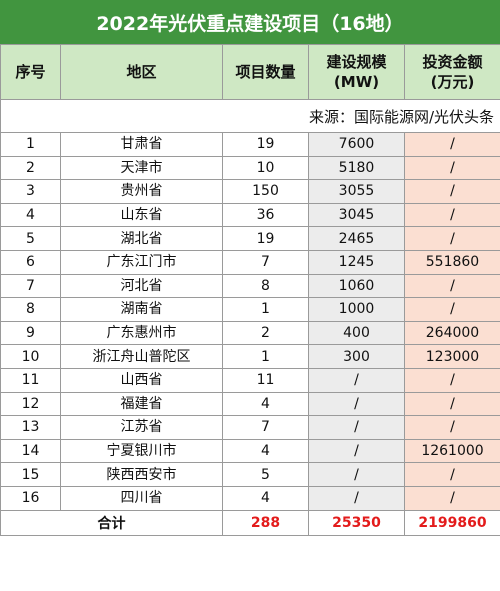  What do you see at coordinates (356, 72) in the screenshot?
I see `header-capacity: 建设规模 (MW)` at bounding box center [356, 72].